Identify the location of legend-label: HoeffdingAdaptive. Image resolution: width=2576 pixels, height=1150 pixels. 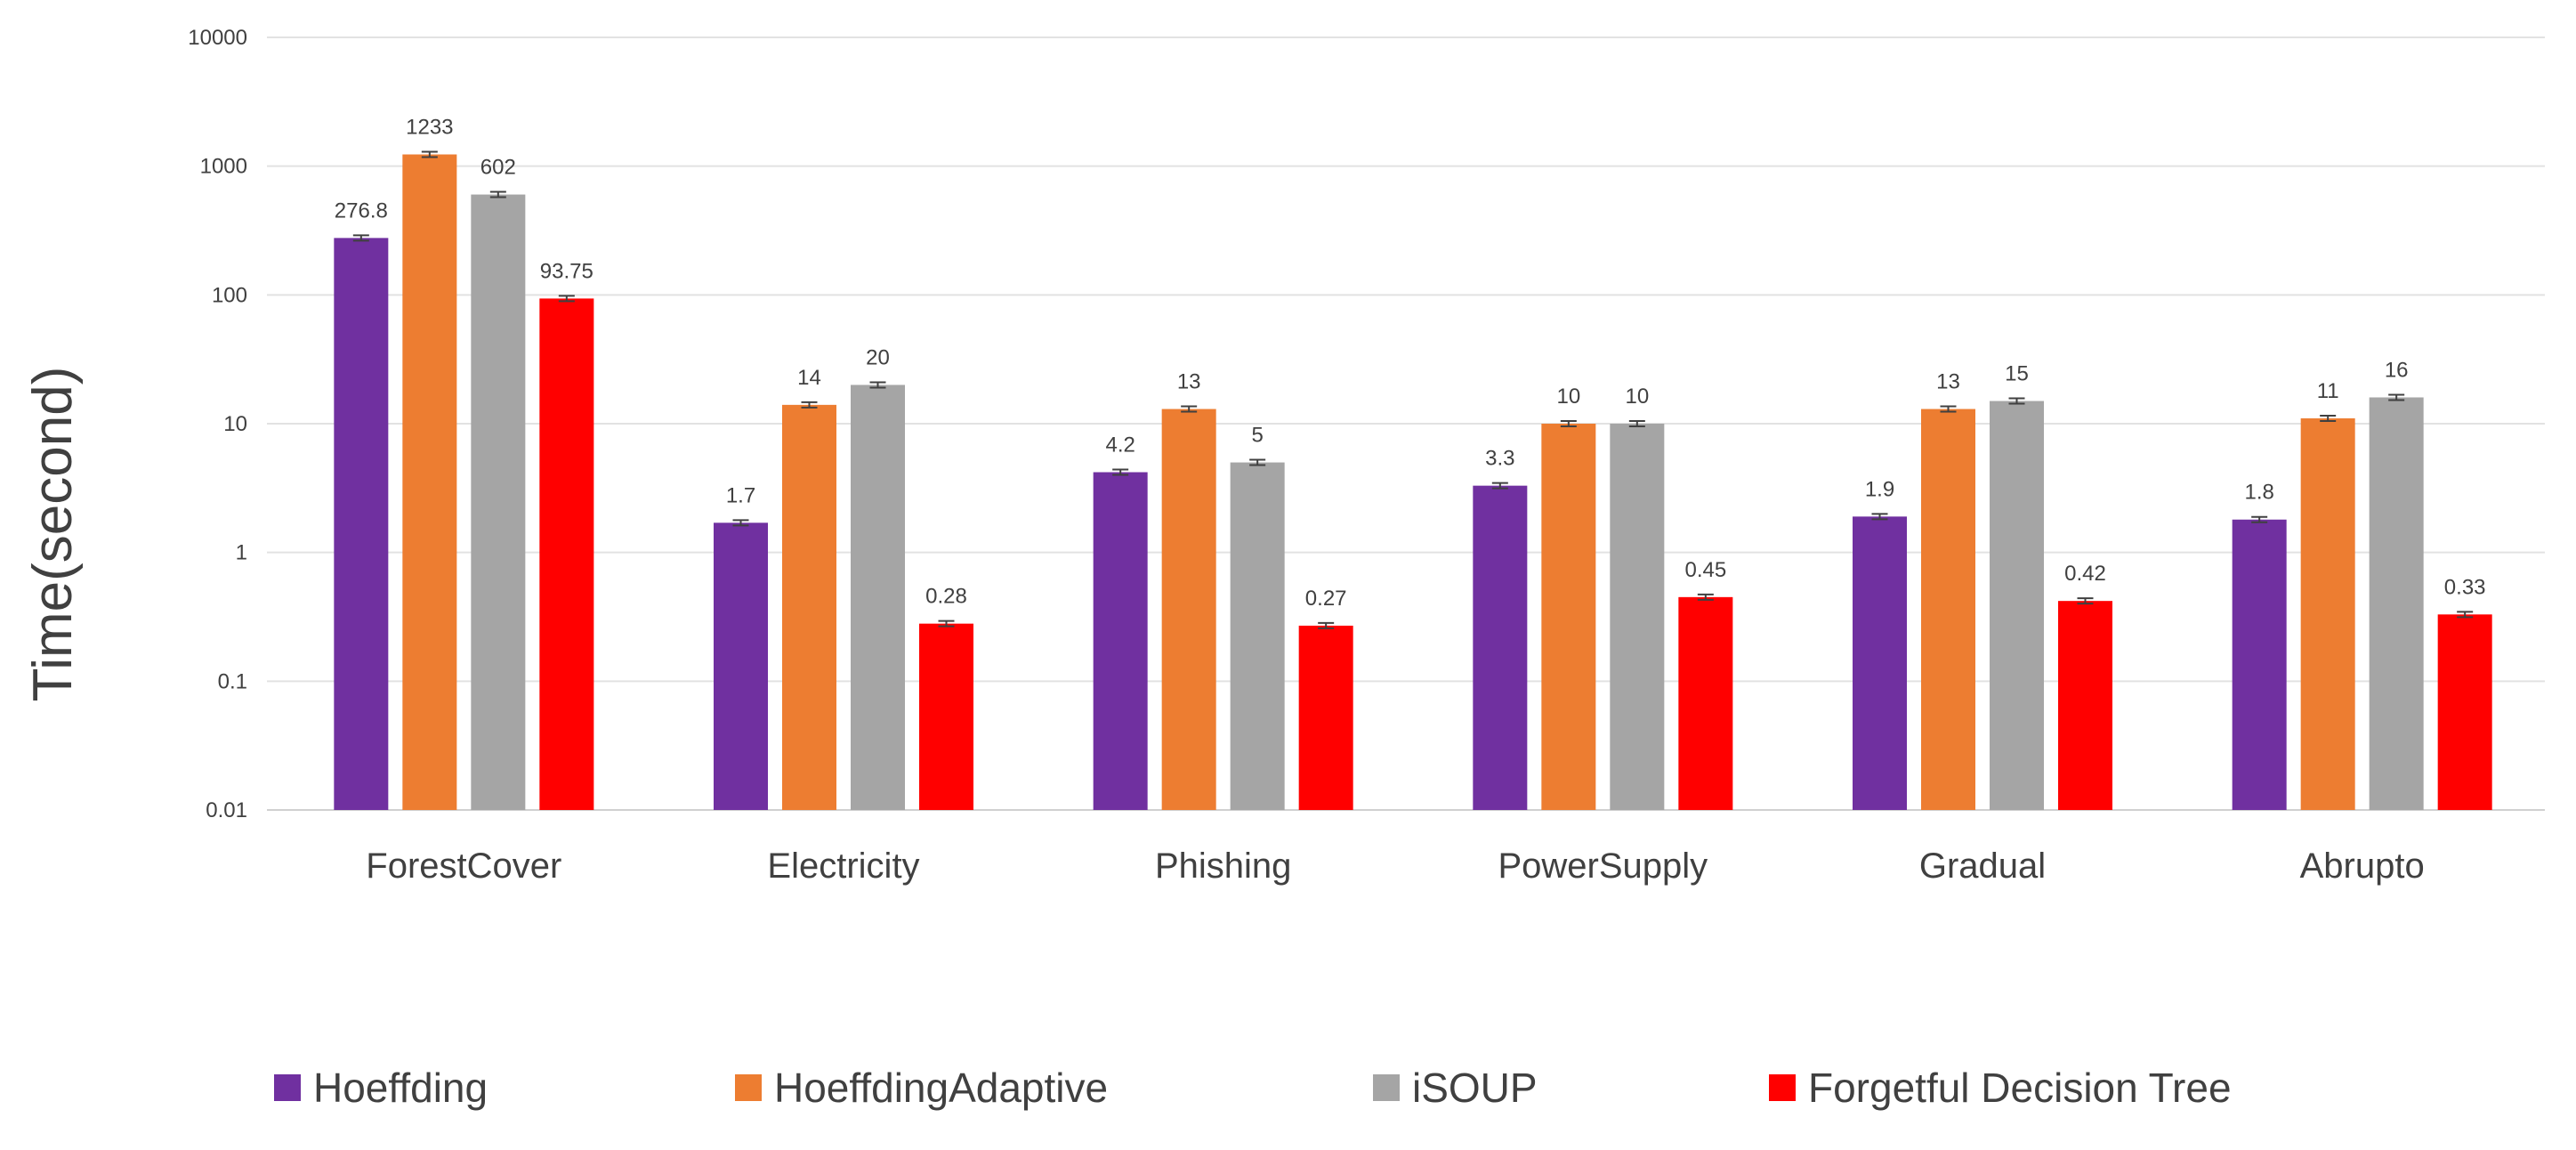
(941, 1088).